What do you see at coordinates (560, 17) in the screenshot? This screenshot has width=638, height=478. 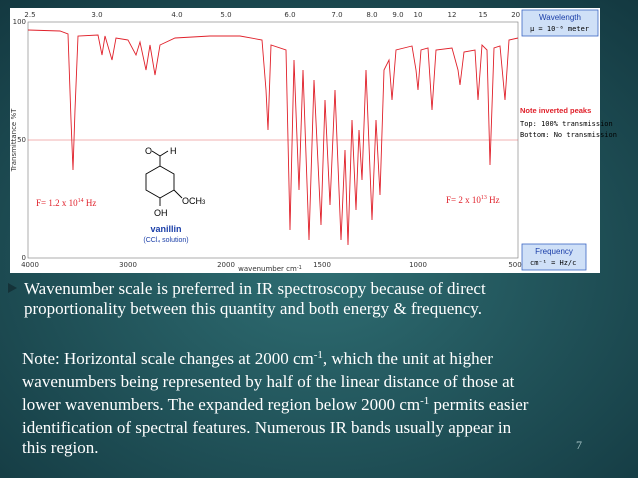 I see `box-title: Wavelength` at bounding box center [560, 17].